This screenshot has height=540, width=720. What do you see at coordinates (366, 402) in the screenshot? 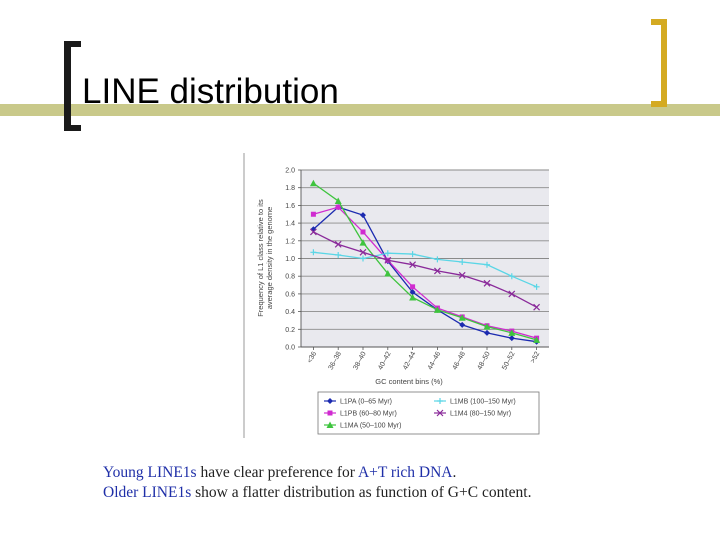
I see `legend-label: L1PA (0–65 Myr)` at bounding box center [366, 402].